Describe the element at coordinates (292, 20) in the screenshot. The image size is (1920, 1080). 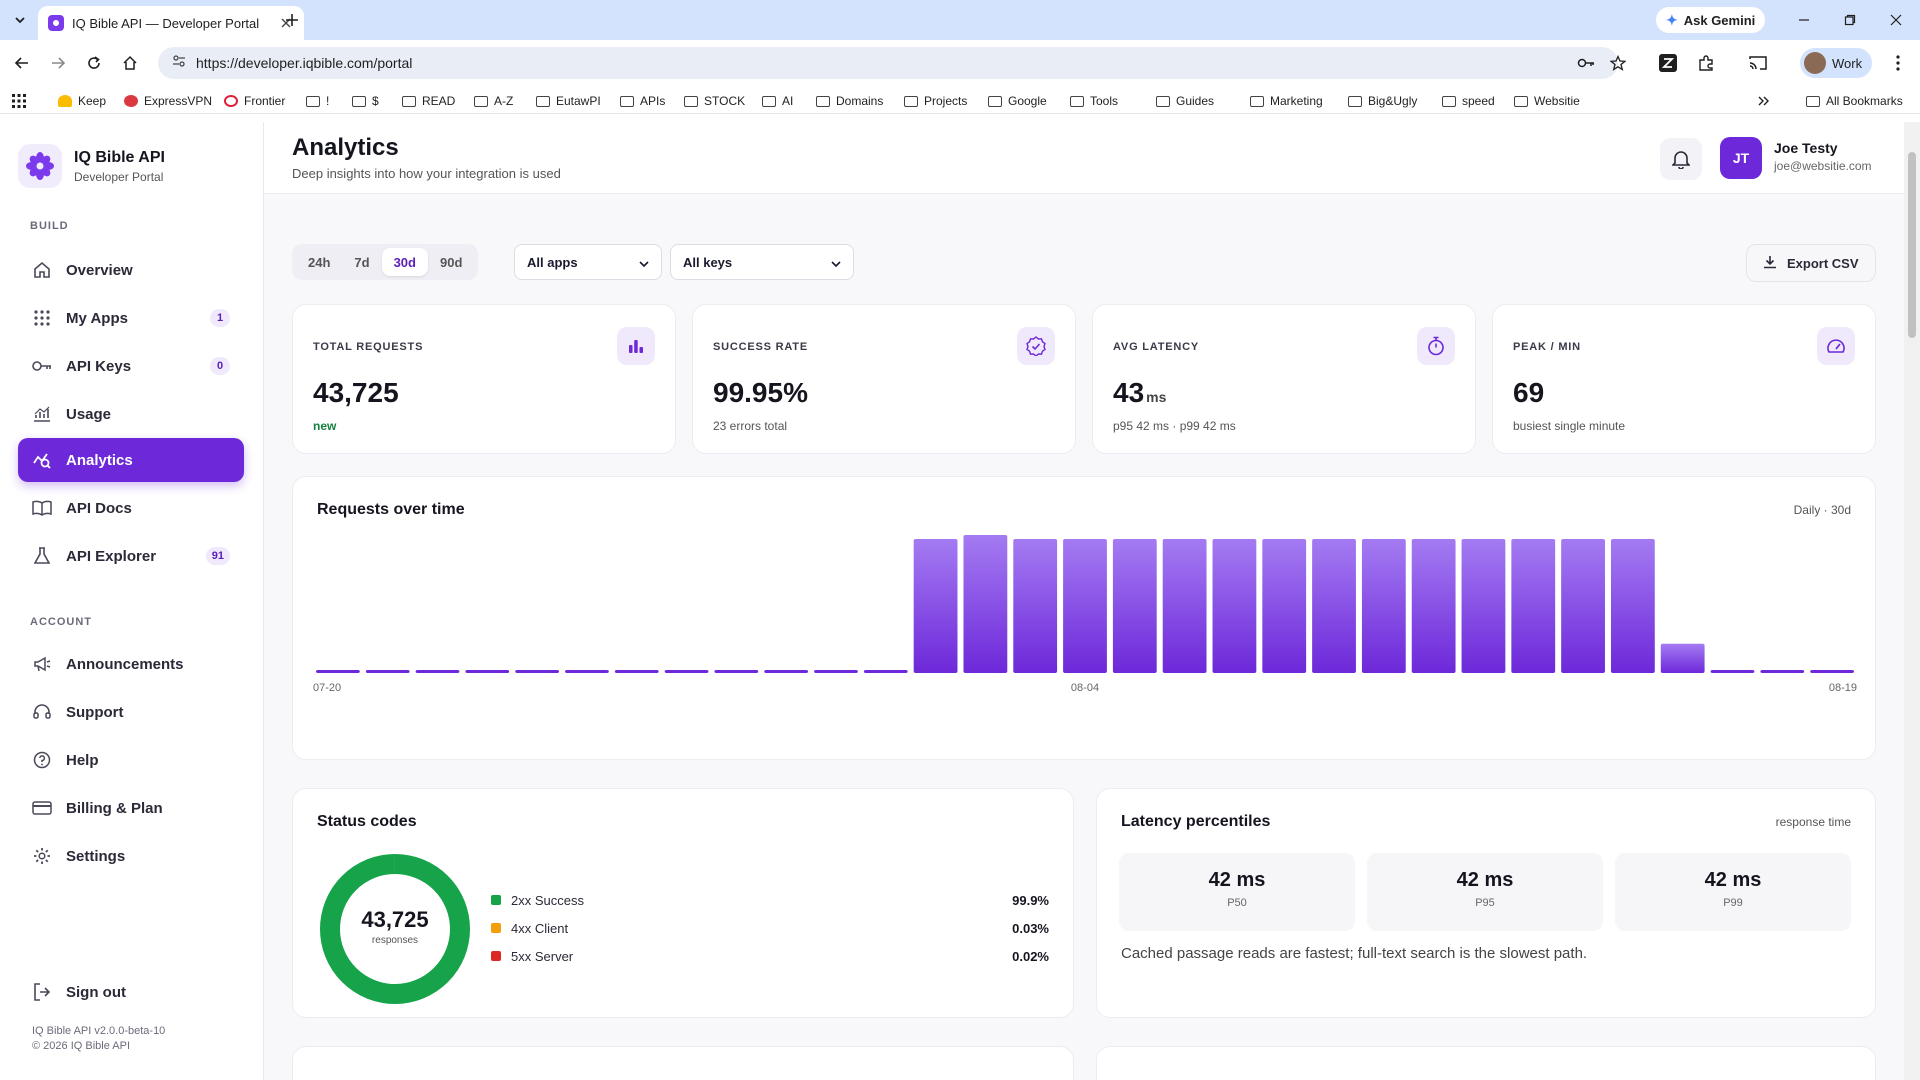
I see `new-tab-icon` at that location.